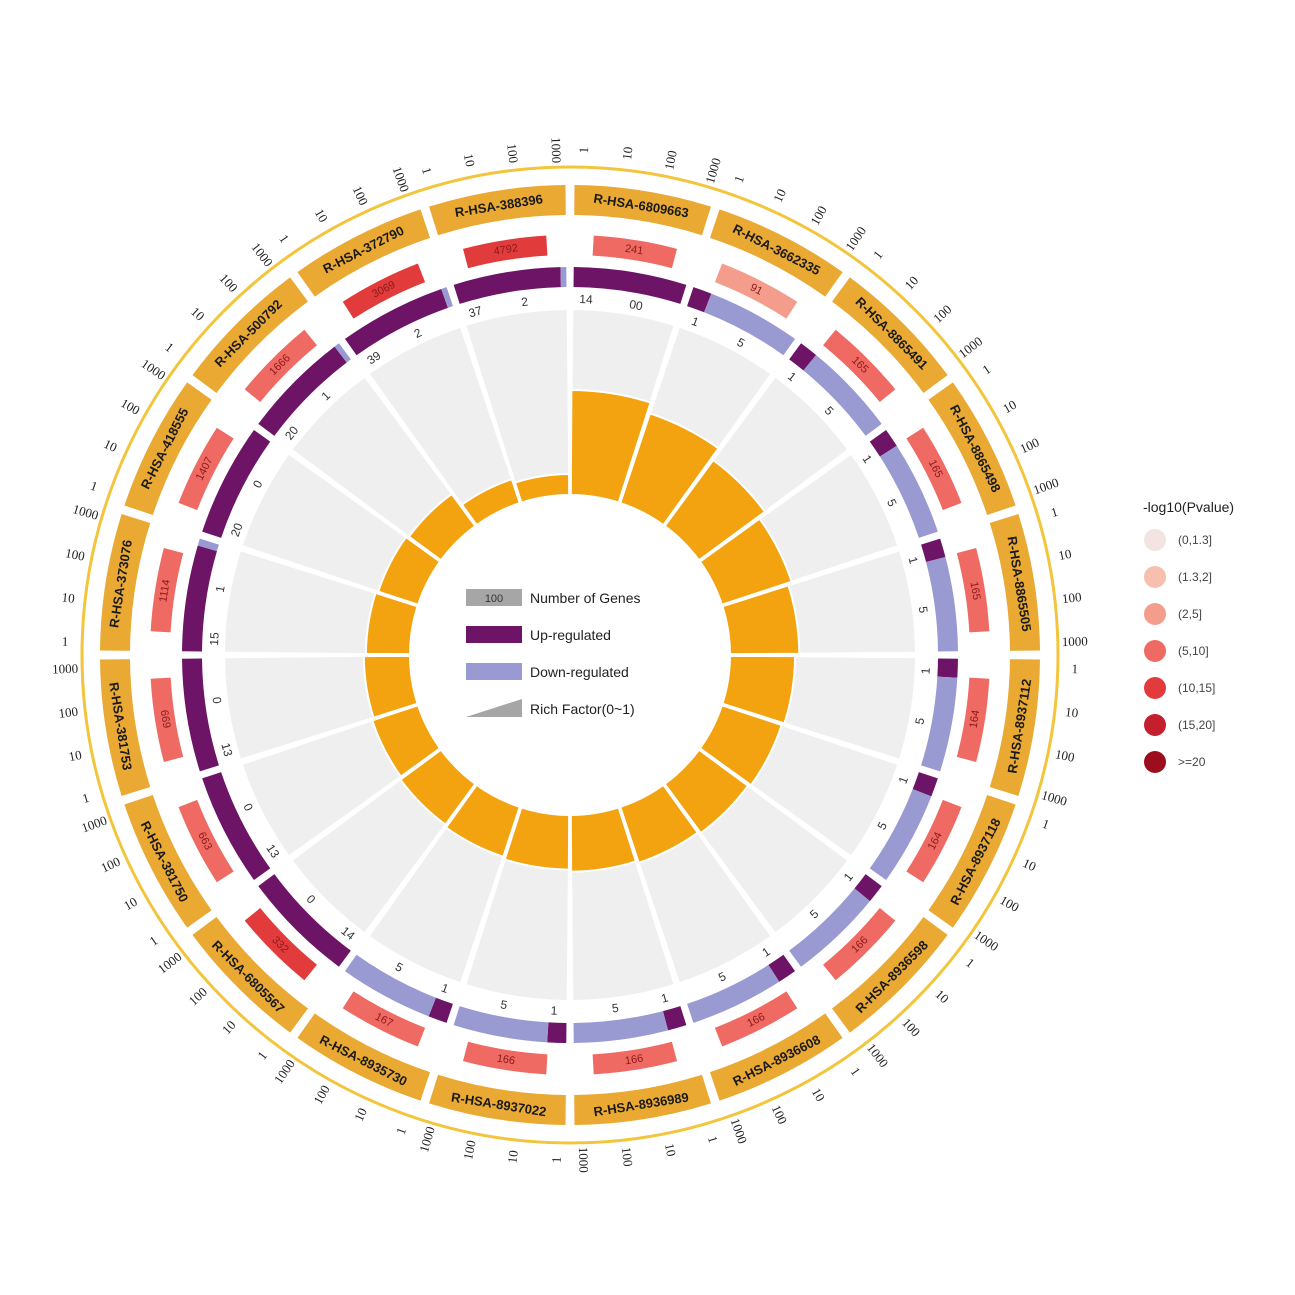 The image size is (1295, 1295). What do you see at coordinates (582, 709) in the screenshot?
I see `legend-label-rich: Rich Factor(0~1)` at bounding box center [582, 709].